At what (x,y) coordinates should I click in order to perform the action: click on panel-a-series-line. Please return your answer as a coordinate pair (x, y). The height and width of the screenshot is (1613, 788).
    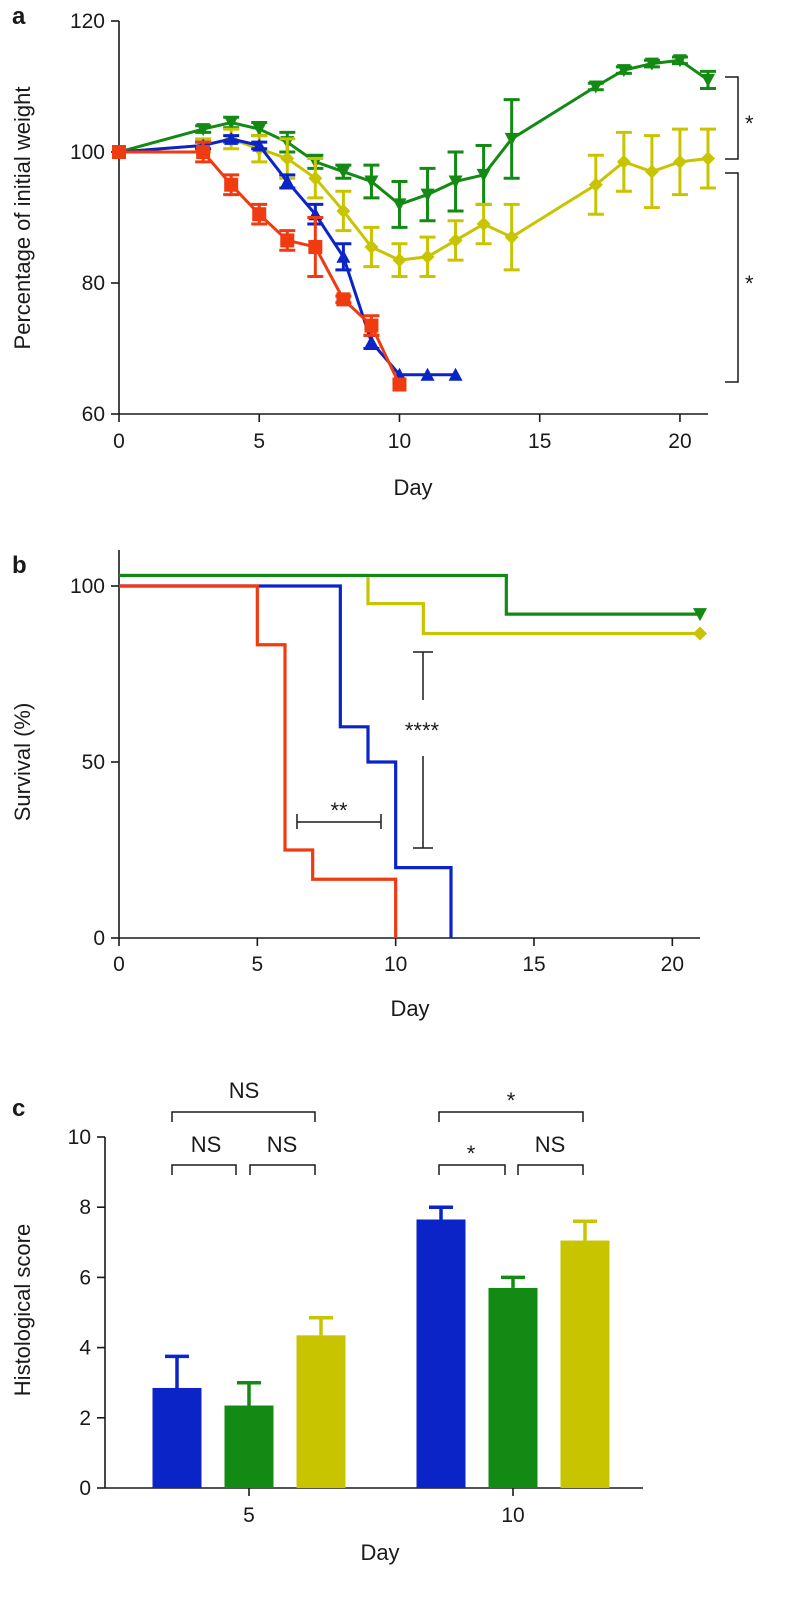
    Looking at the image, I should click on (413, 132).